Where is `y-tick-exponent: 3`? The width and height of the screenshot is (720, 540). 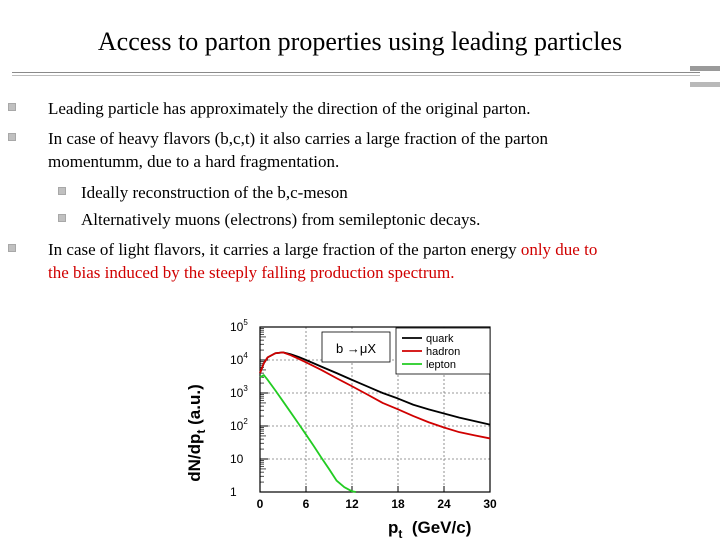
y-tick-exponent: 3 is located at coordinates (245, 388).